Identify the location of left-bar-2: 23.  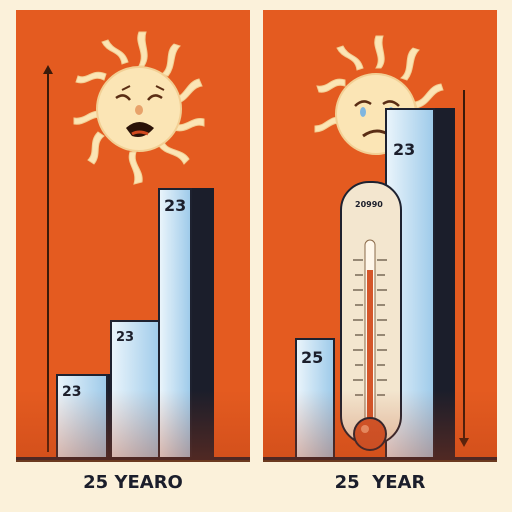
(145, 390).